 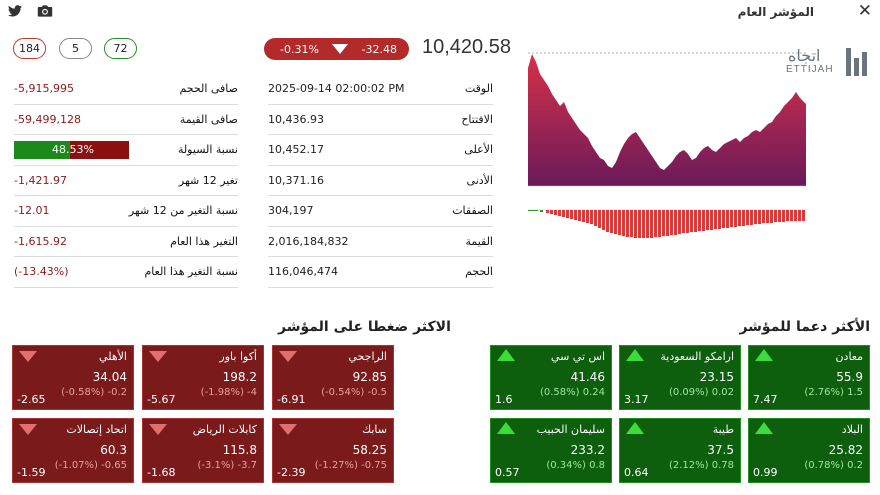 I want to click on details-row: 10,371.16 الأدنى, so click(x=380, y=181).